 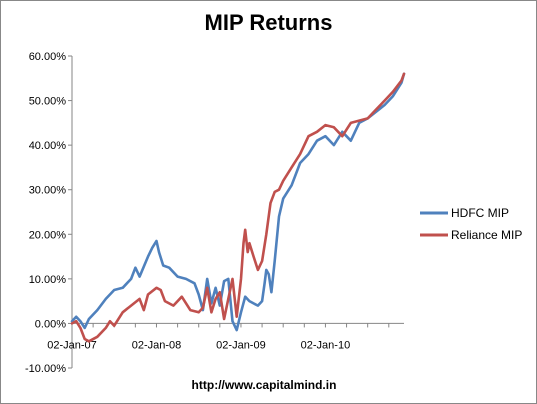 I want to click on chart-title: MIP Returns, so click(x=268, y=22).